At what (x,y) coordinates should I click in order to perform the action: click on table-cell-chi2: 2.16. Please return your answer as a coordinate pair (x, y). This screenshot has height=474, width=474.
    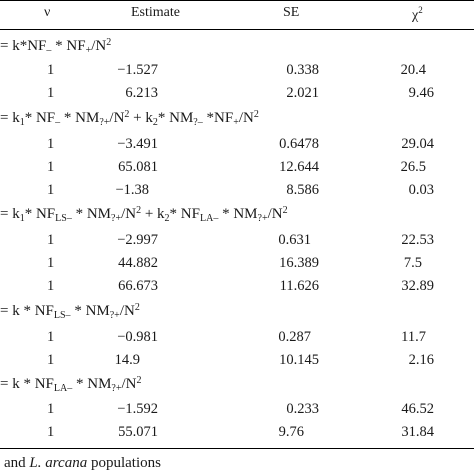
    Looking at the image, I should click on (421, 360).